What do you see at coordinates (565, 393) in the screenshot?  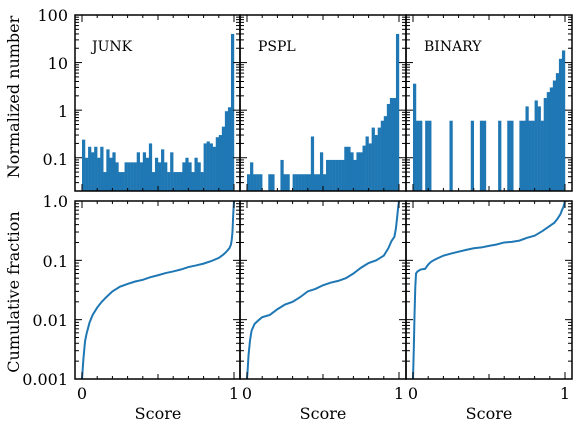 I see `xtick-binary-1: 1` at bounding box center [565, 393].